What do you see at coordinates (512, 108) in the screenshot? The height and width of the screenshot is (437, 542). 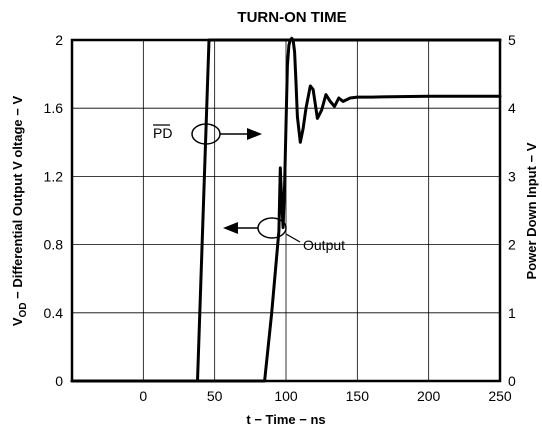 I see `y-right-tick-label: 4` at bounding box center [512, 108].